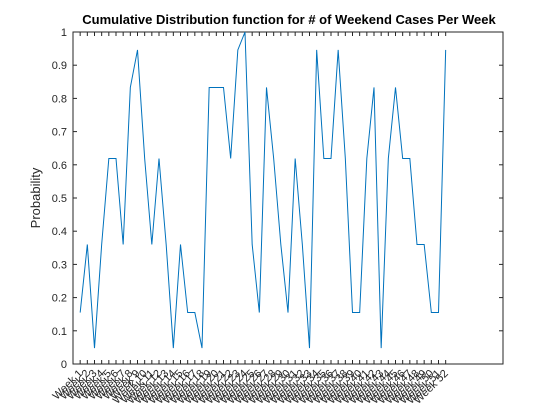  Describe the element at coordinates (59, 99) in the screenshot. I see `y-tick-label: 0.8` at that location.